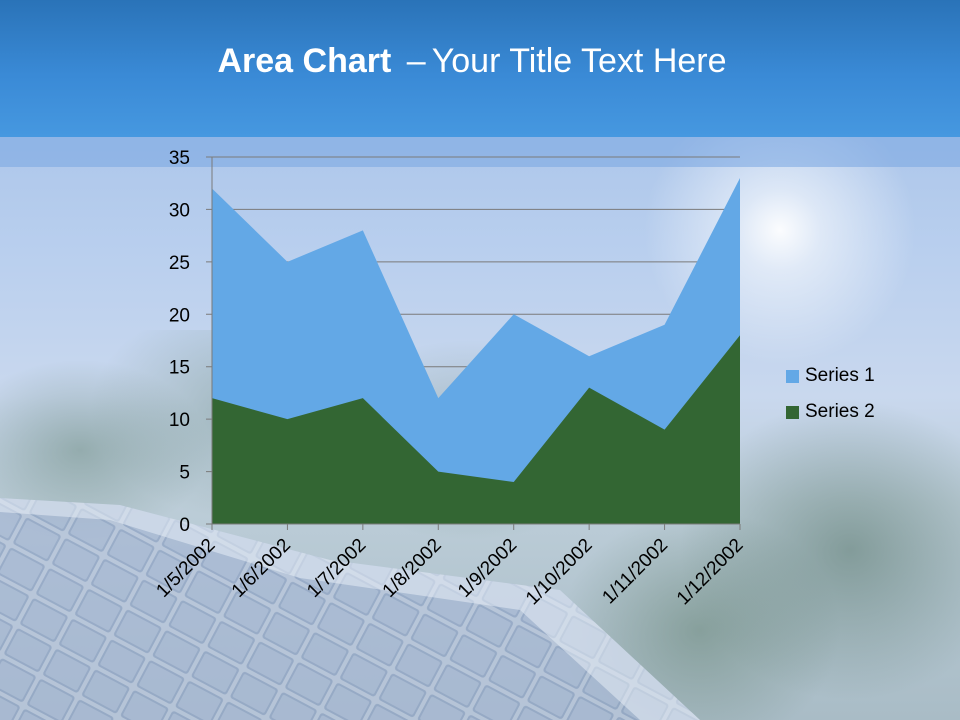 The height and width of the screenshot is (720, 960). Describe the element at coordinates (710, 572) in the screenshot. I see `x-tick-label-8: 1/12/2002` at that location.